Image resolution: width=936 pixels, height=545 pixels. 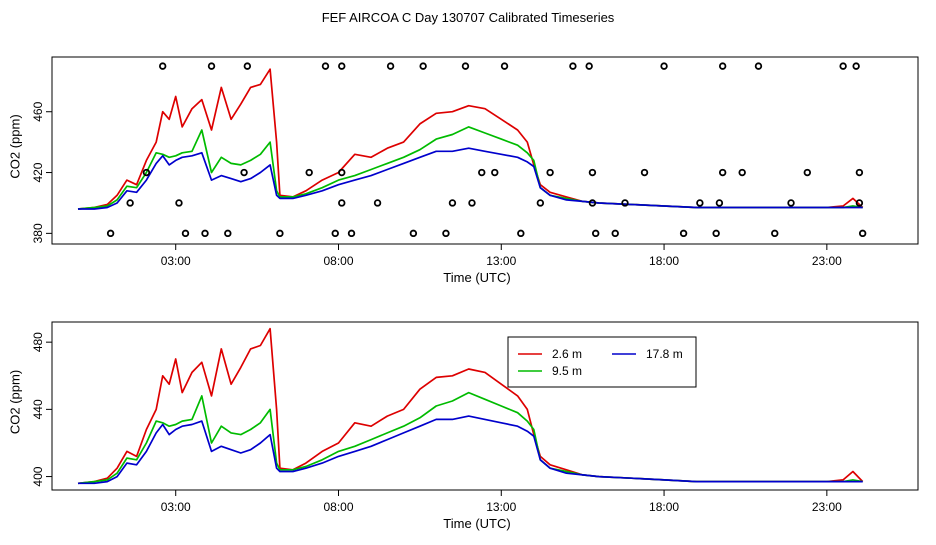 I want to click on y-tick-label: 480, so click(x=38, y=342).